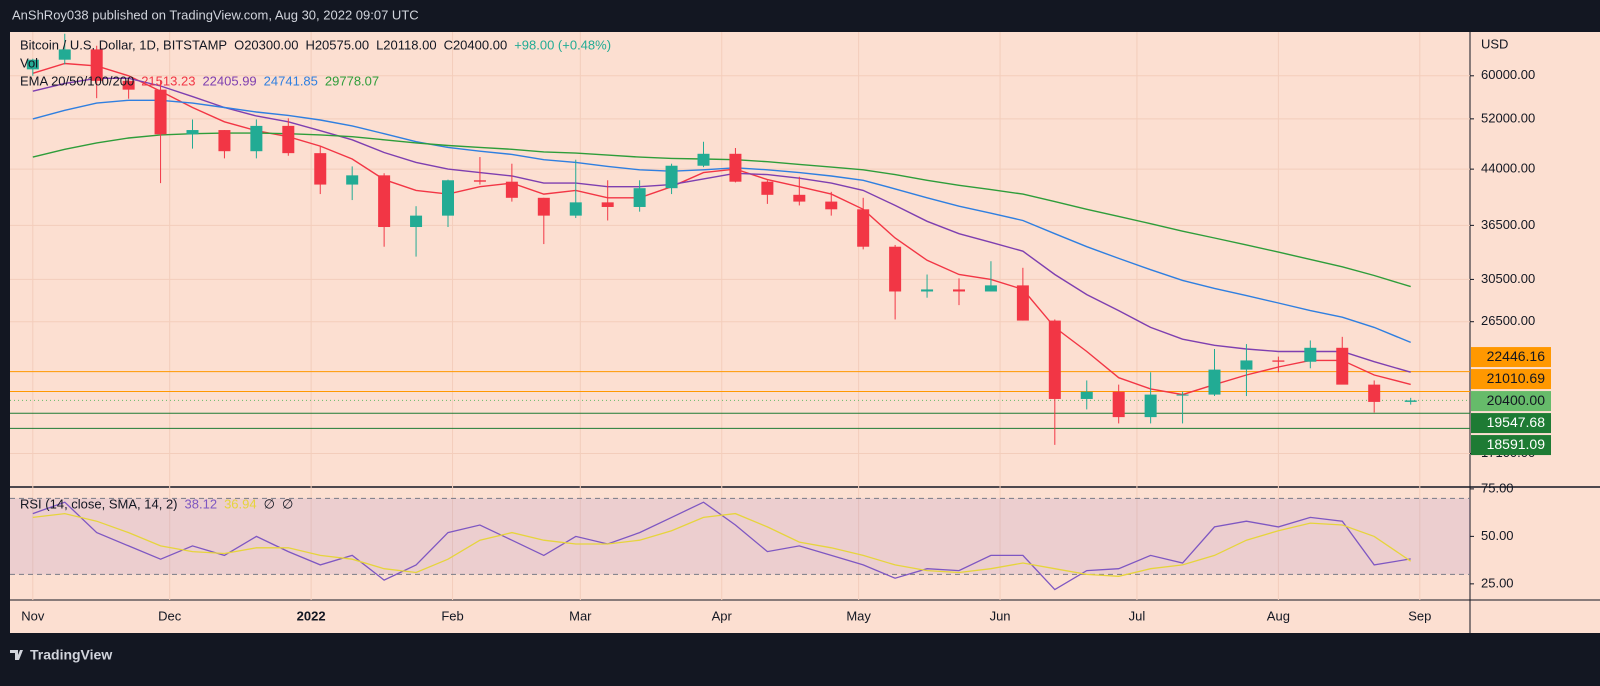 This screenshot has width=1600, height=686. What do you see at coordinates (99, 503) in the screenshot?
I see `legend-text: RSI (14, close, SMA, 14, 2)` at bounding box center [99, 503].